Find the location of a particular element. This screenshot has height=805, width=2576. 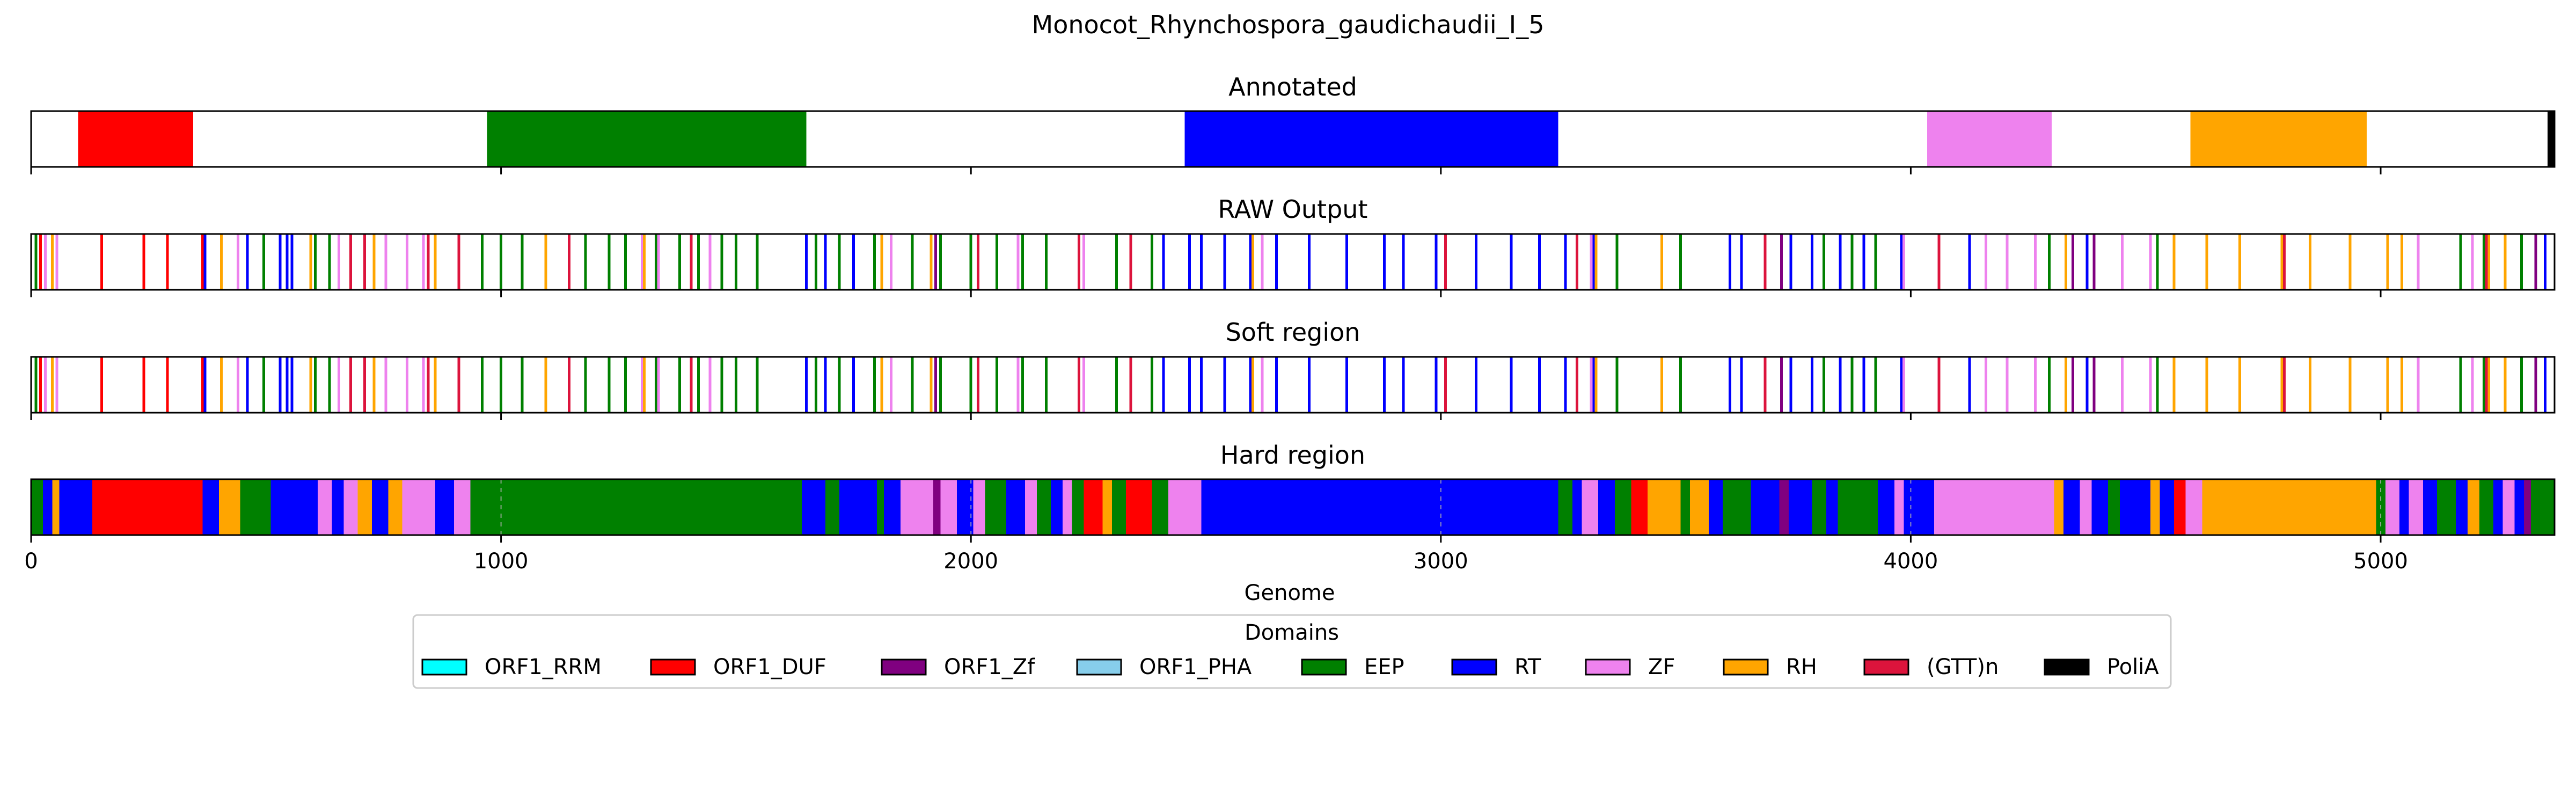

track-frame is located at coordinates (1293, 507).